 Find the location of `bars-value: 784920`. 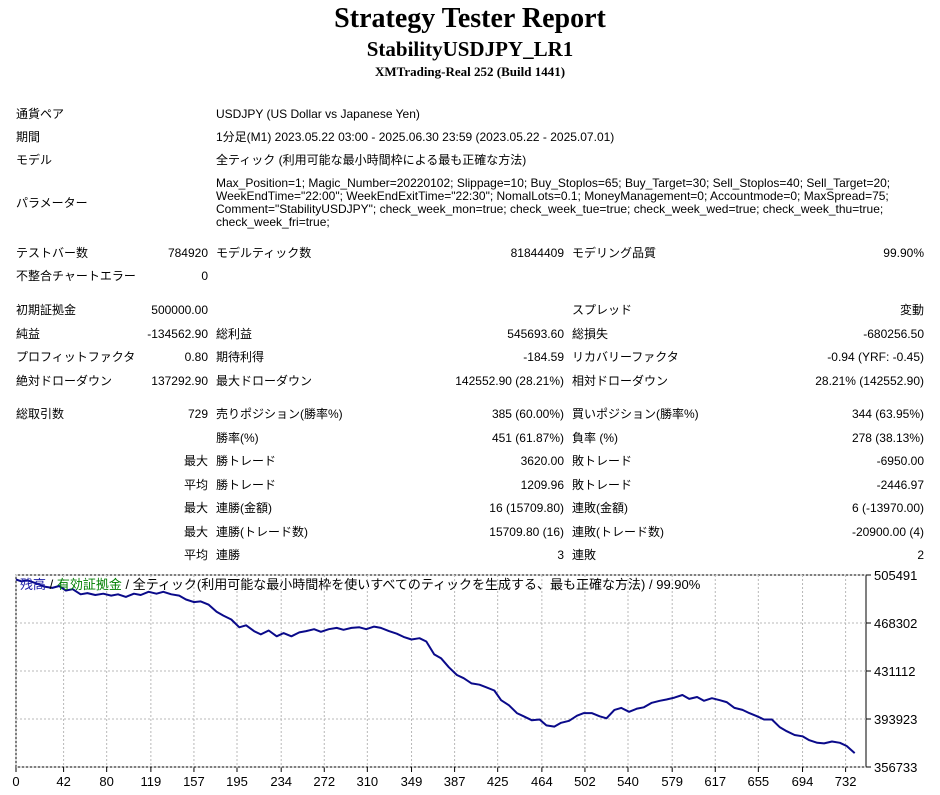

bars-value: 784920 is located at coordinates (187, 253).